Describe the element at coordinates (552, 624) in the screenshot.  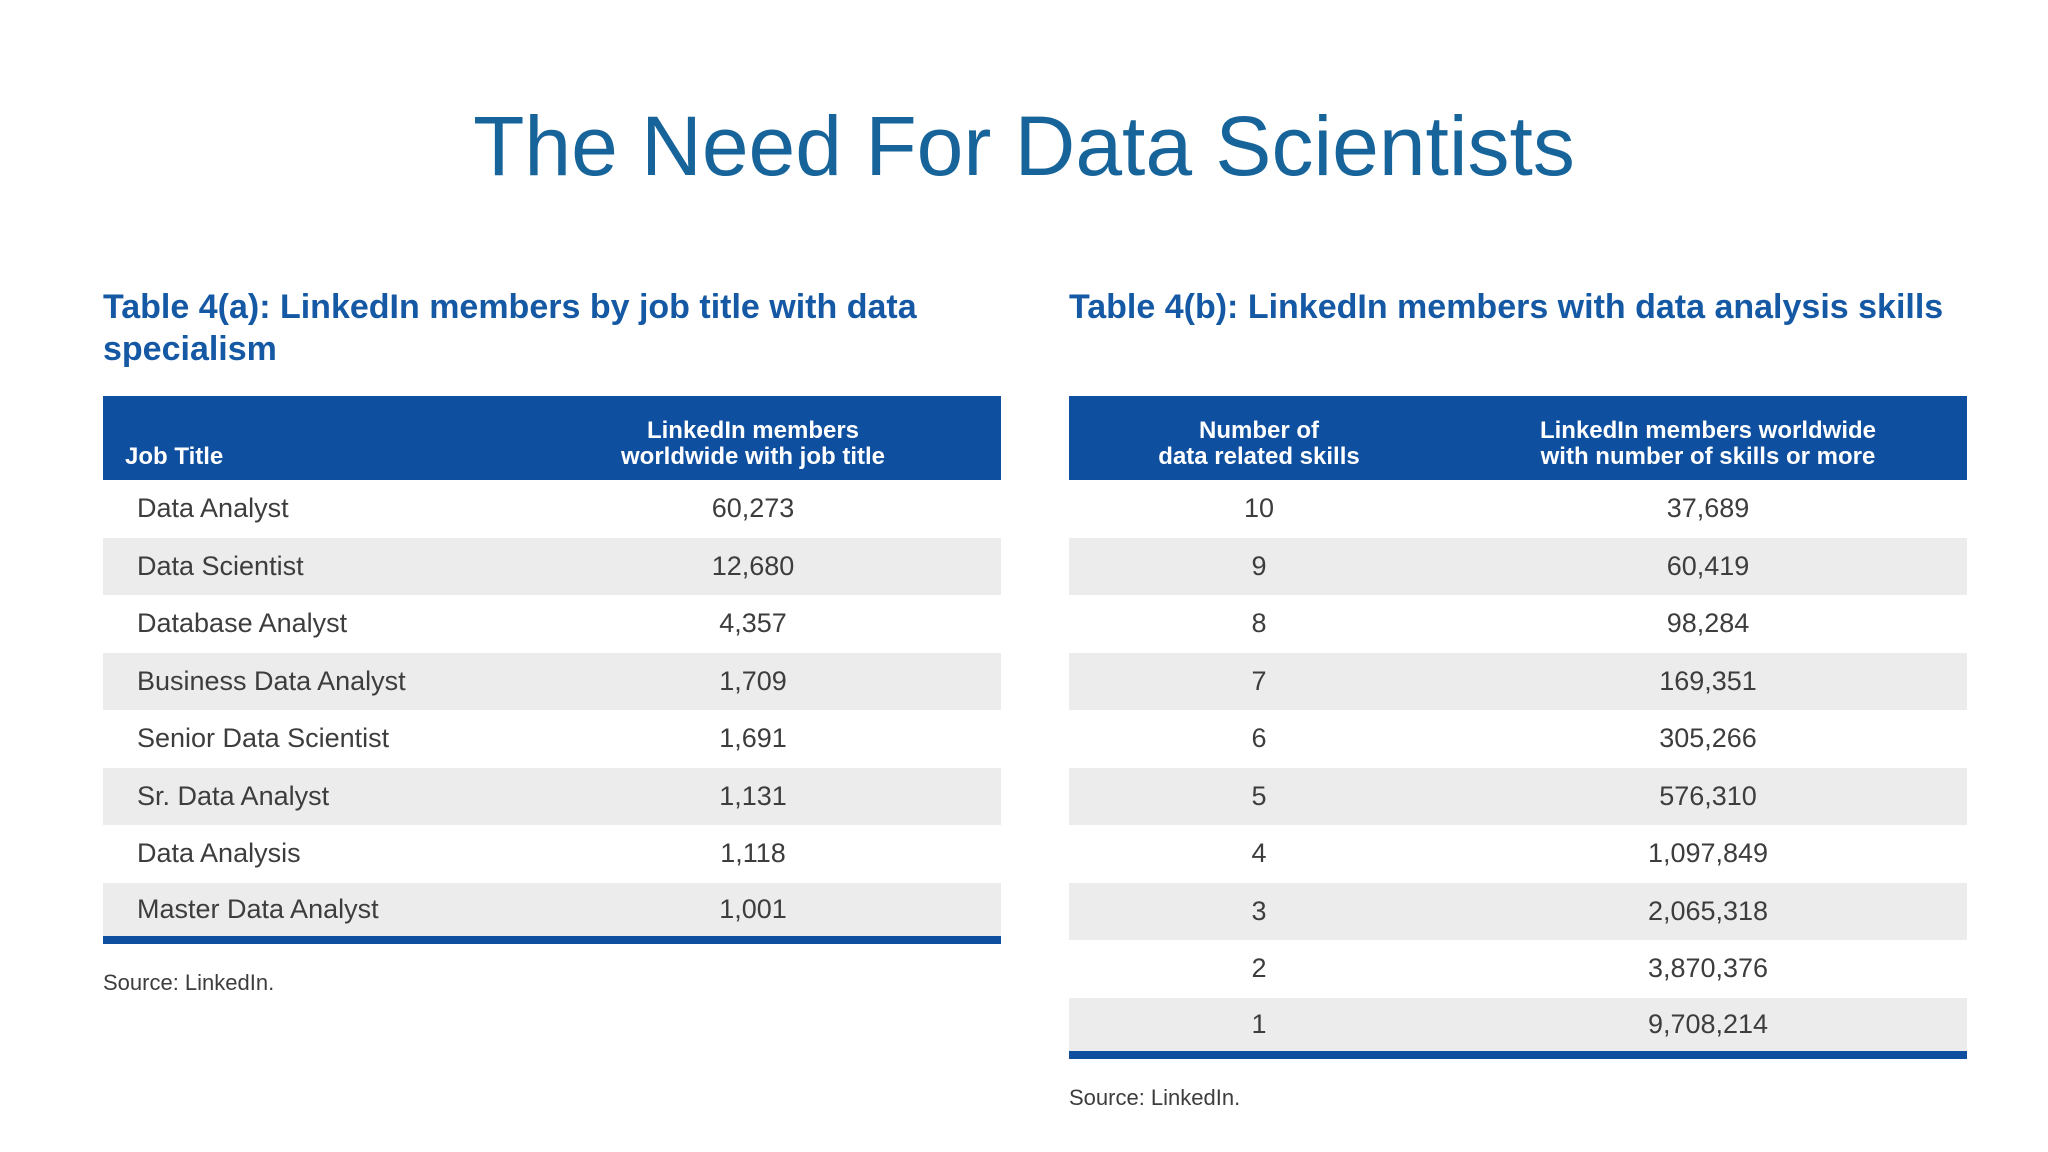
I see `table-row: Database Analyst 4,357` at that location.